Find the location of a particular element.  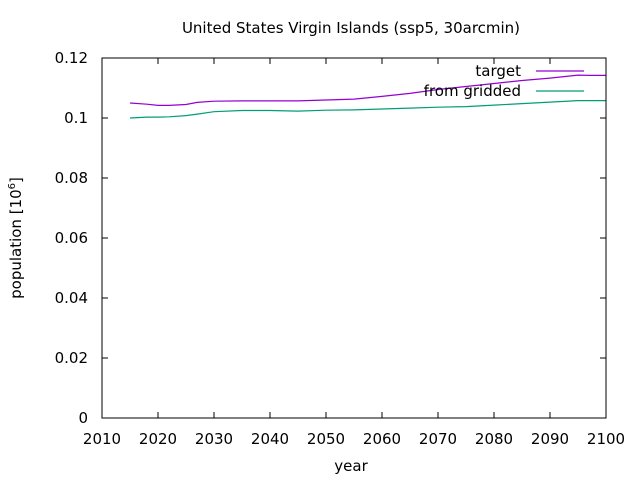

series-line-from-gridded is located at coordinates (367, 109).